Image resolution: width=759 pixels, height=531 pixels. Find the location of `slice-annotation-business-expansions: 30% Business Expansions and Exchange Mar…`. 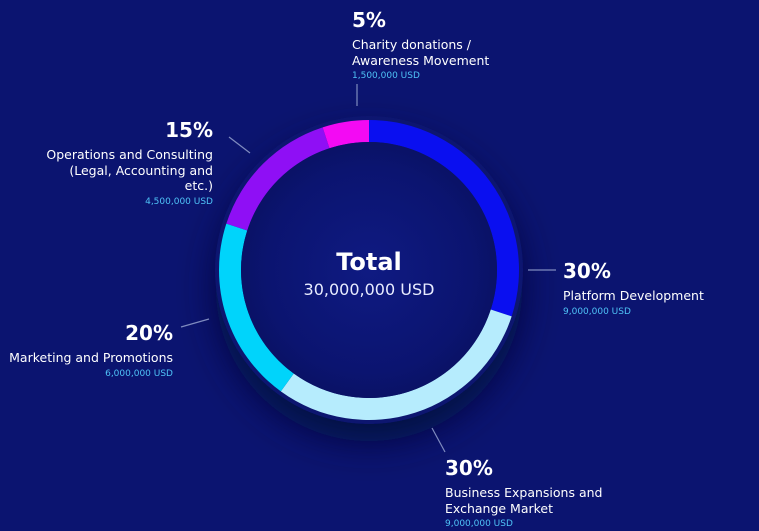

slice-annotation-business-expansions: 30% Business Expansions and Exchange Mar… is located at coordinates (523, 493).